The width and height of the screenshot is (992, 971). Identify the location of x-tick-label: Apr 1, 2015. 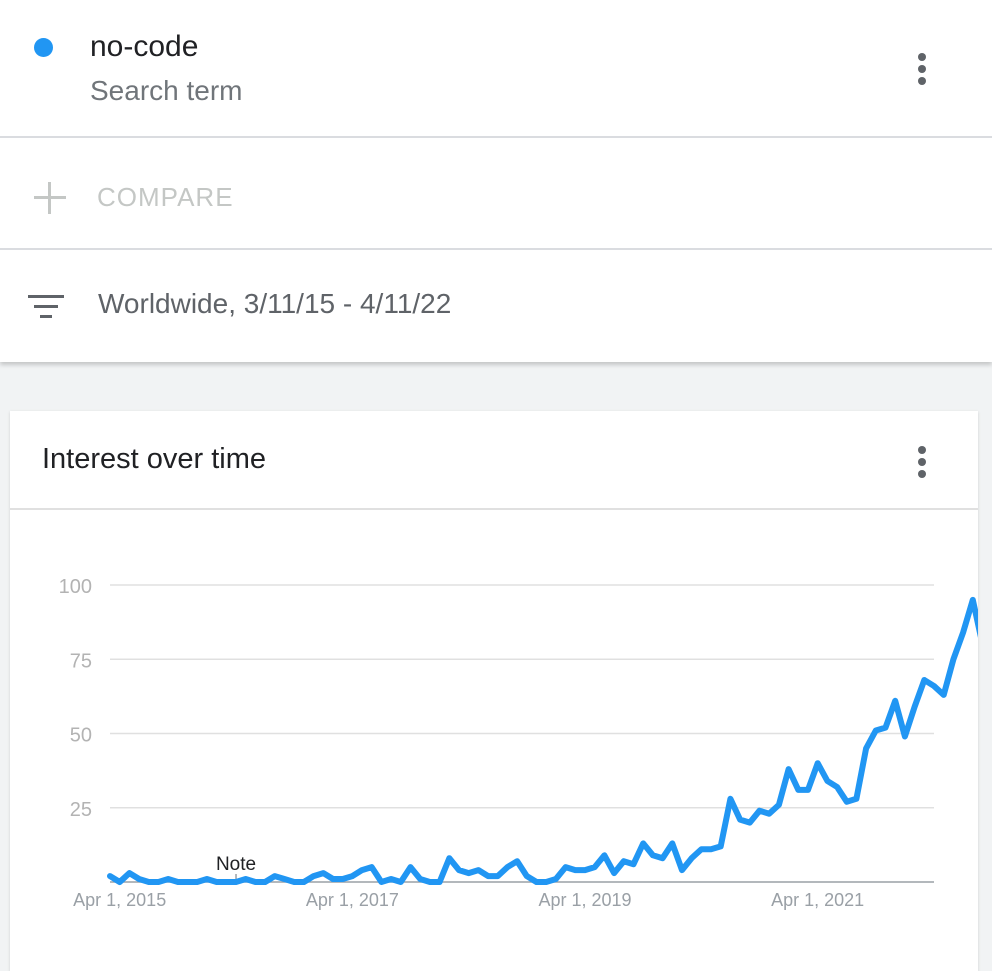
(119, 900).